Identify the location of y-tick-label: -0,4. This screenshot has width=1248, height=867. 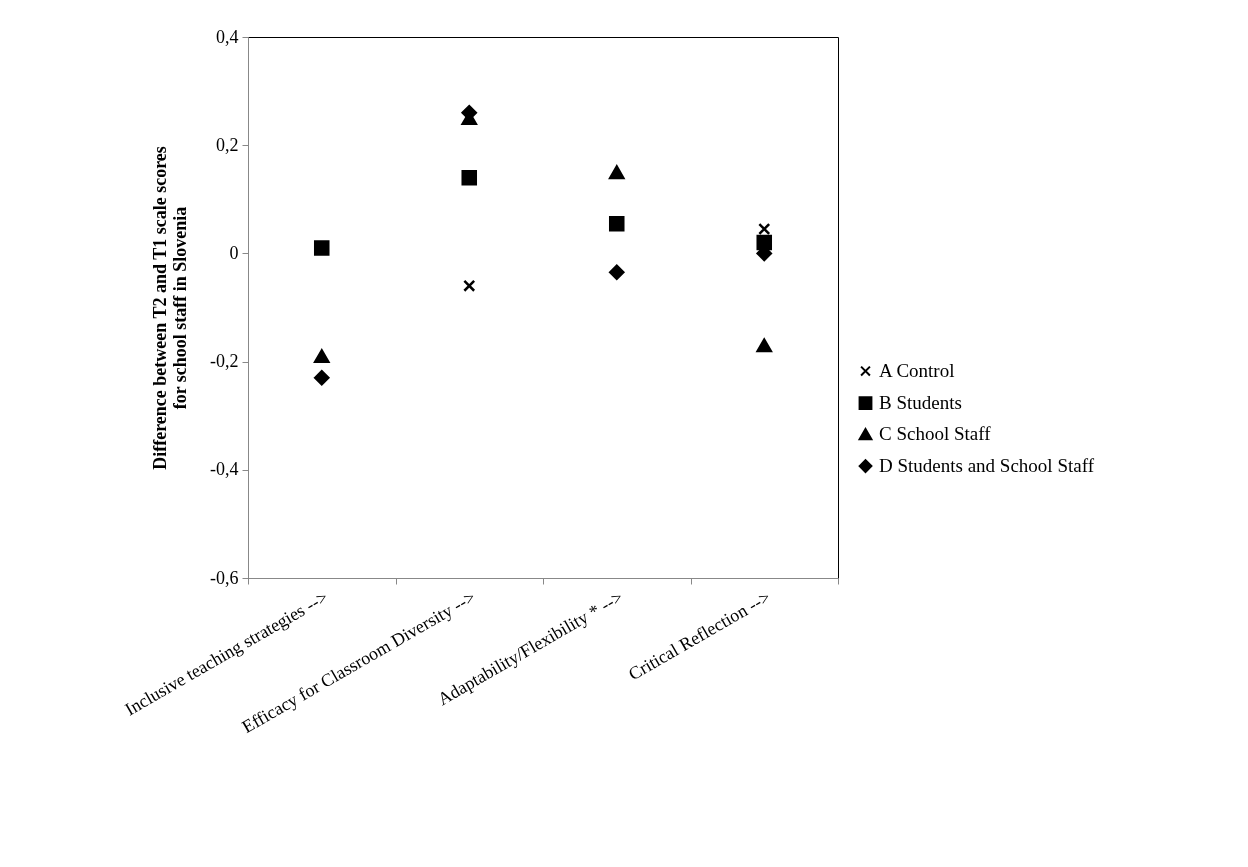
(224, 469).